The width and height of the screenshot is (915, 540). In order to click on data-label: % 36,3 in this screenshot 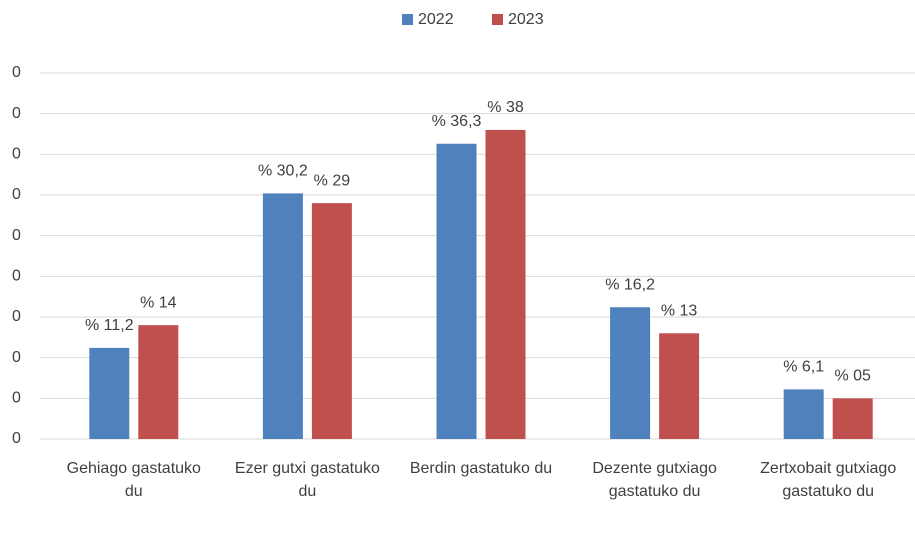, I will do `click(457, 121)`.